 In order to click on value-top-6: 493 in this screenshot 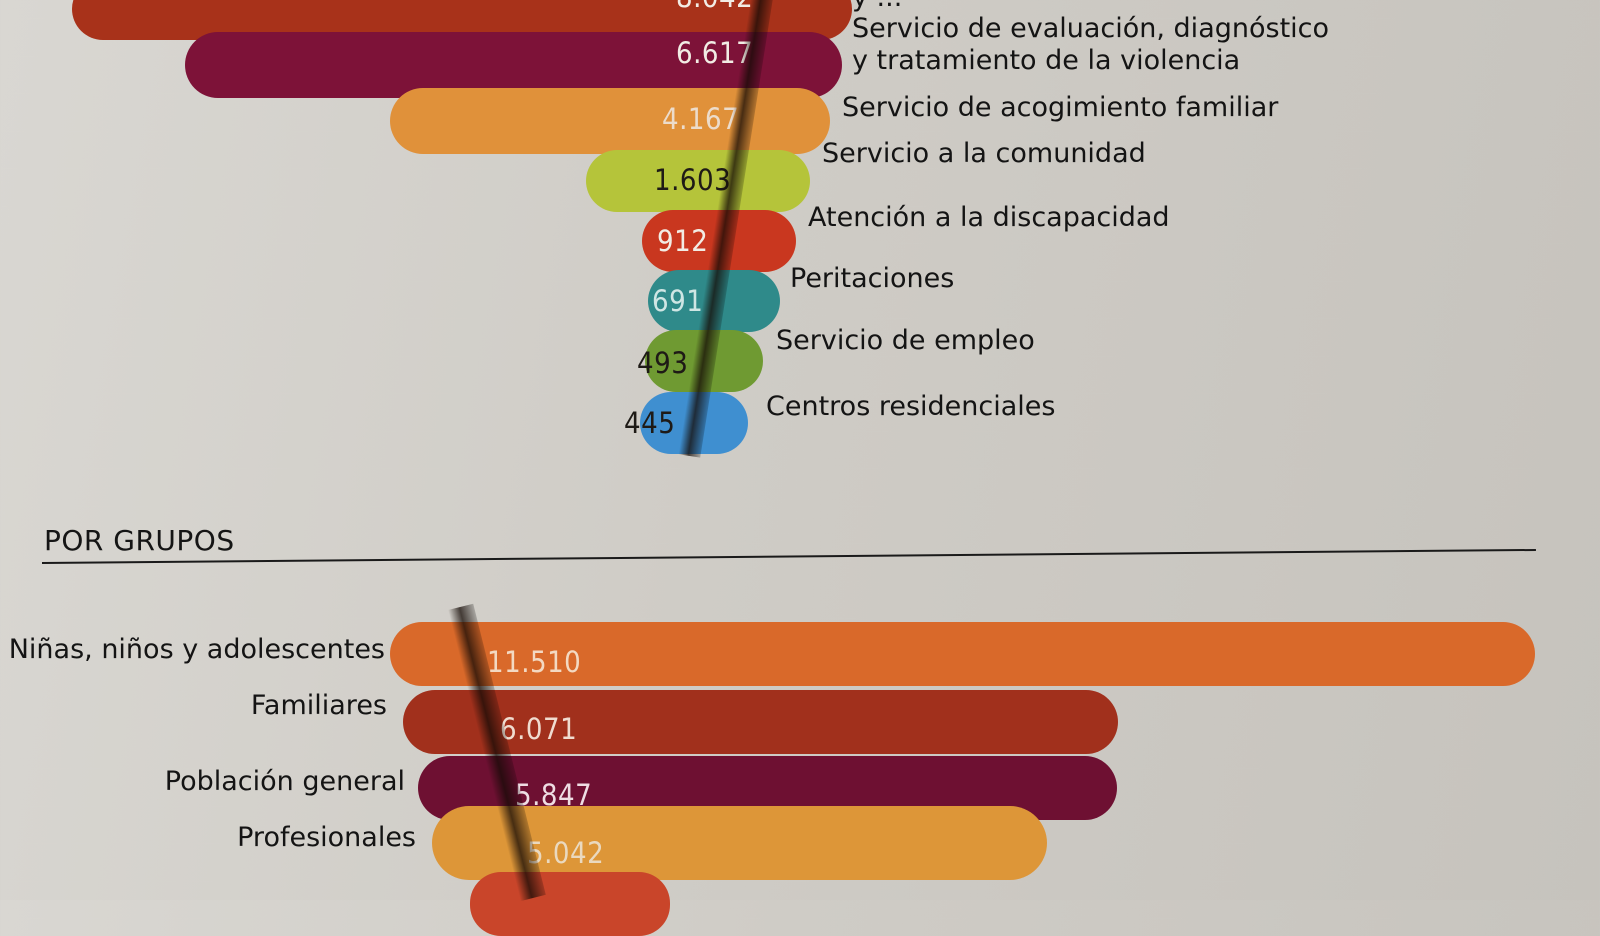, I will do `click(663, 363)`.